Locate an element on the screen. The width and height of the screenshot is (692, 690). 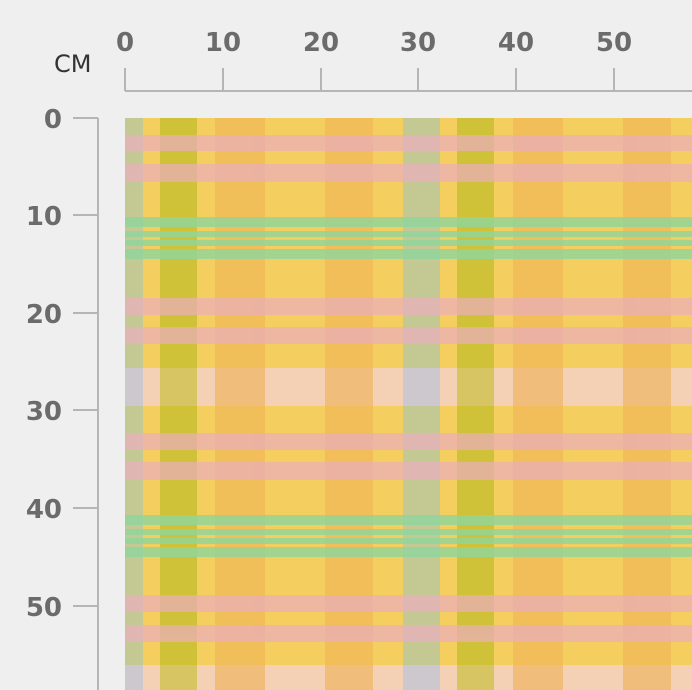
h-tick-label-40: 40 is located at coordinates (516, 43).